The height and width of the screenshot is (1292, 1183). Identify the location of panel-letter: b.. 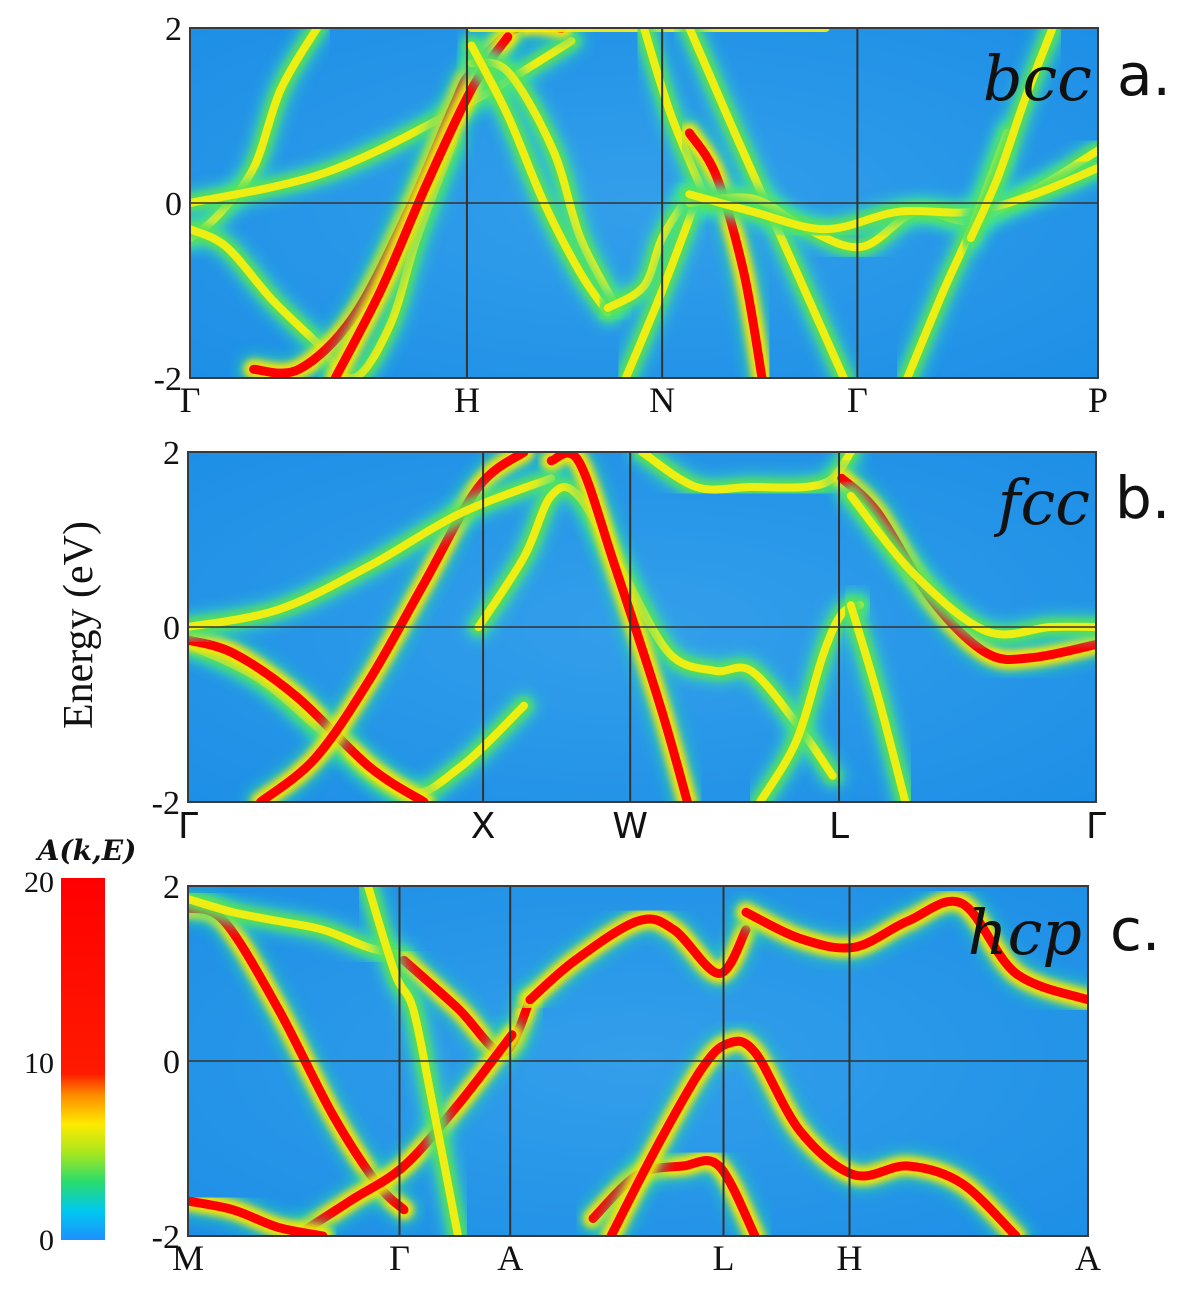
(1142, 498).